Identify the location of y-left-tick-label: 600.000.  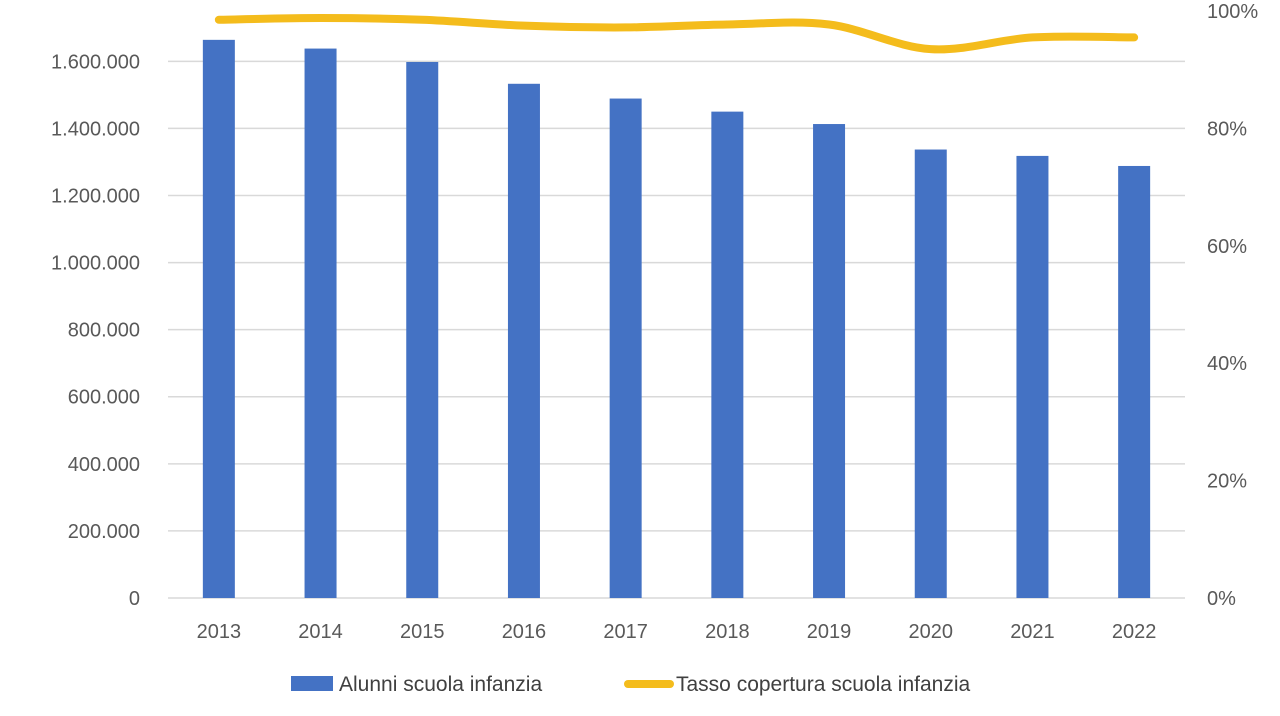
(104, 398).